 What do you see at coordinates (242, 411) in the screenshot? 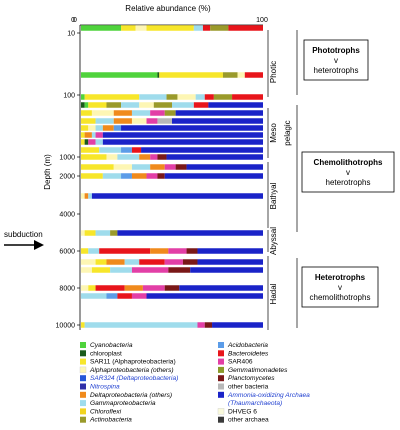
I see `legend-label-dhveg: DHVEG 6` at bounding box center [242, 411].